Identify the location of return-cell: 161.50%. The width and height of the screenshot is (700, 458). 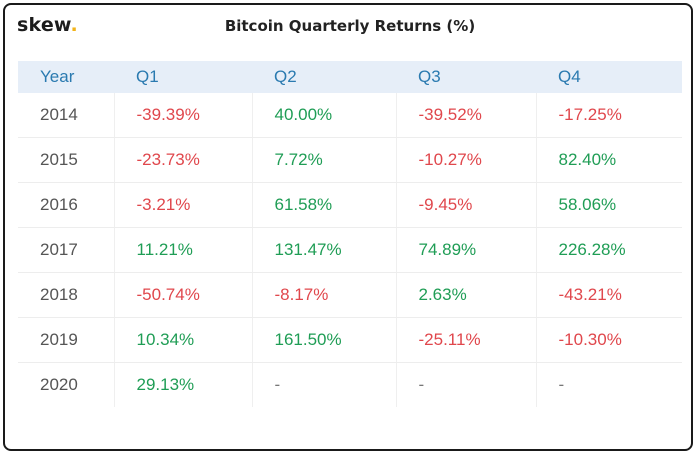
(324, 340).